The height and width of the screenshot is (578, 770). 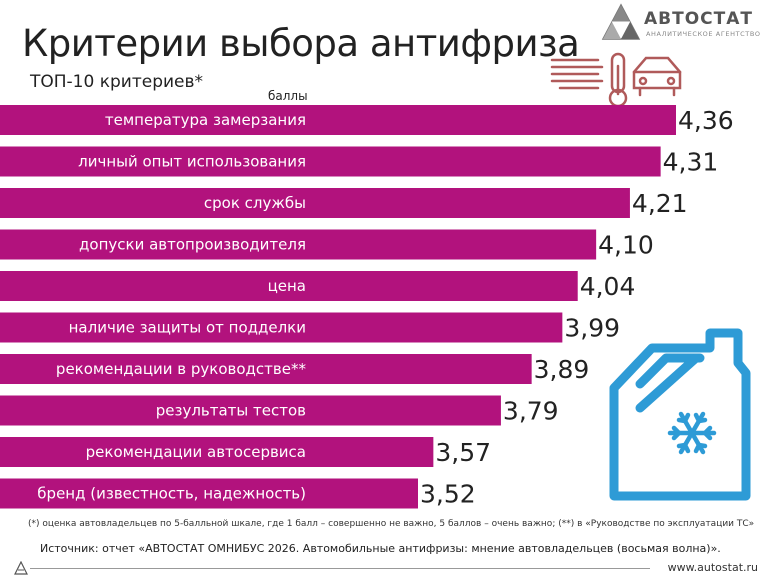 I want to click on units-label: баллы, so click(x=288, y=96).